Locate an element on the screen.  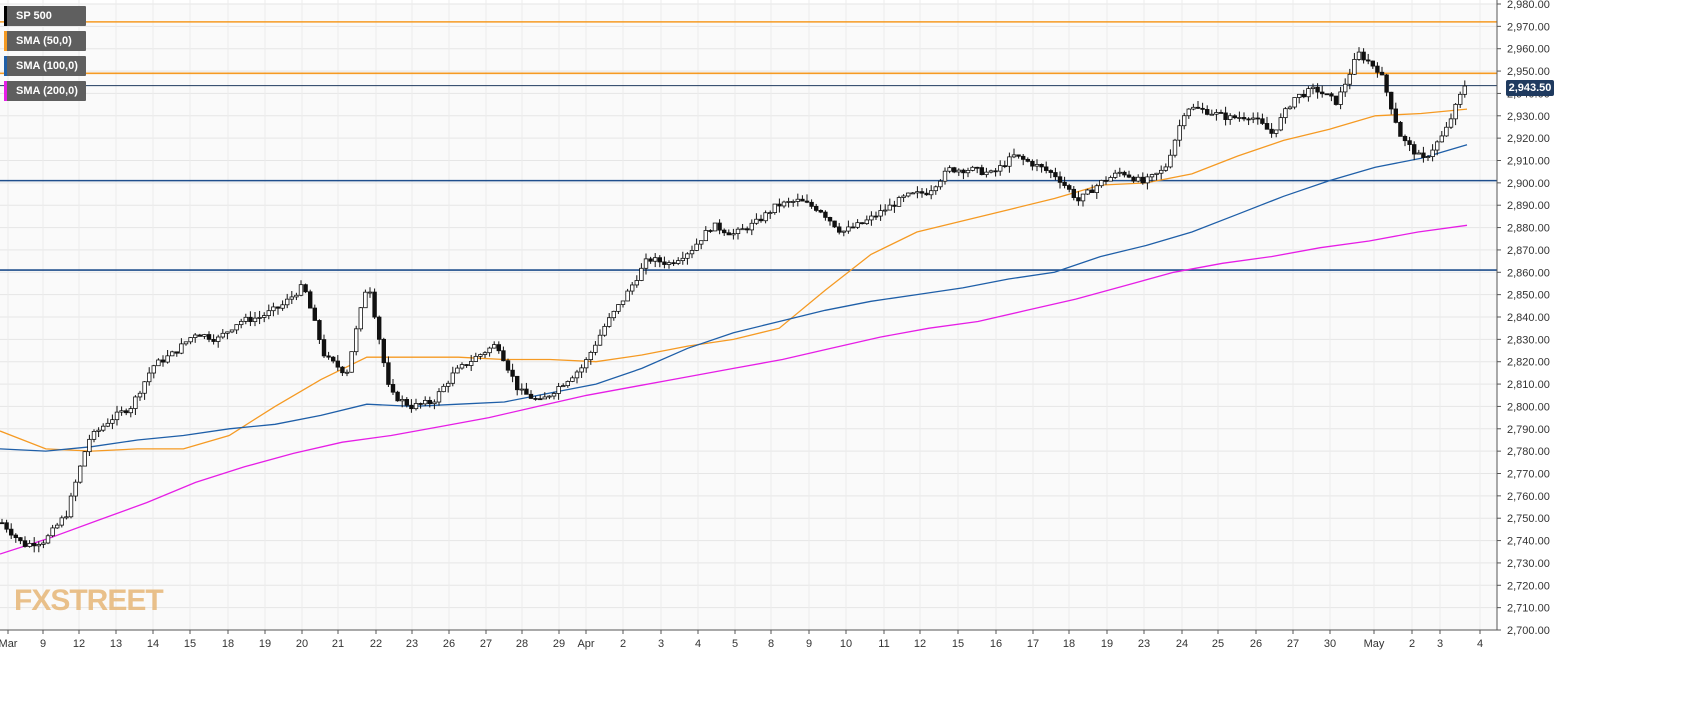
legend-item-sma200: SMA (200,0) is located at coordinates (45, 91).